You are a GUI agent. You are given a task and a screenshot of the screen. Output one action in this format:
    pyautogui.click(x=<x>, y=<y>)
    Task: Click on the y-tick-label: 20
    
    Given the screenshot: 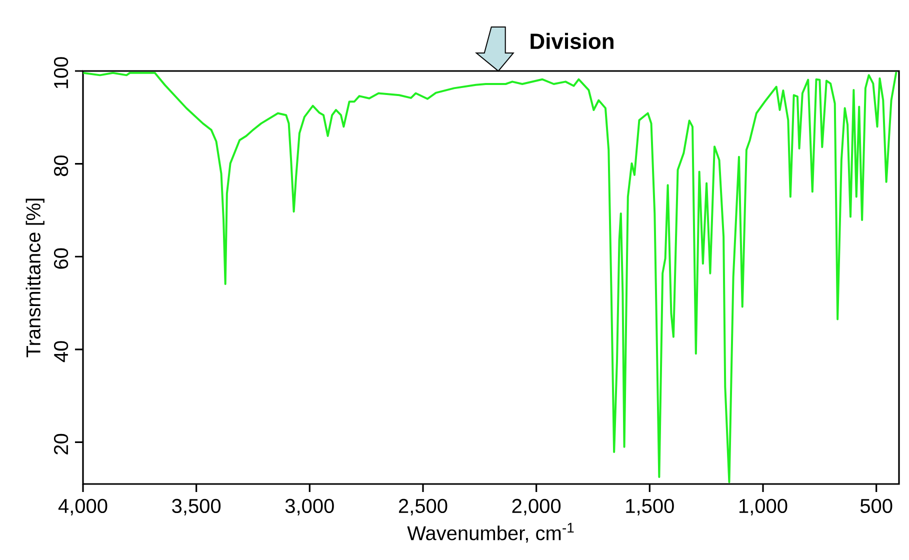 What is the action you would take?
    pyautogui.click(x=61, y=444)
    